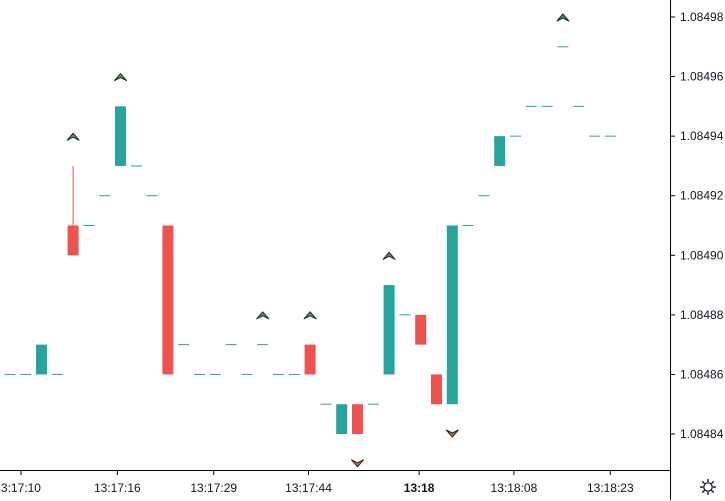 The width and height of the screenshot is (725, 501). I want to click on price-tick-label: 1.08492, so click(702, 196).